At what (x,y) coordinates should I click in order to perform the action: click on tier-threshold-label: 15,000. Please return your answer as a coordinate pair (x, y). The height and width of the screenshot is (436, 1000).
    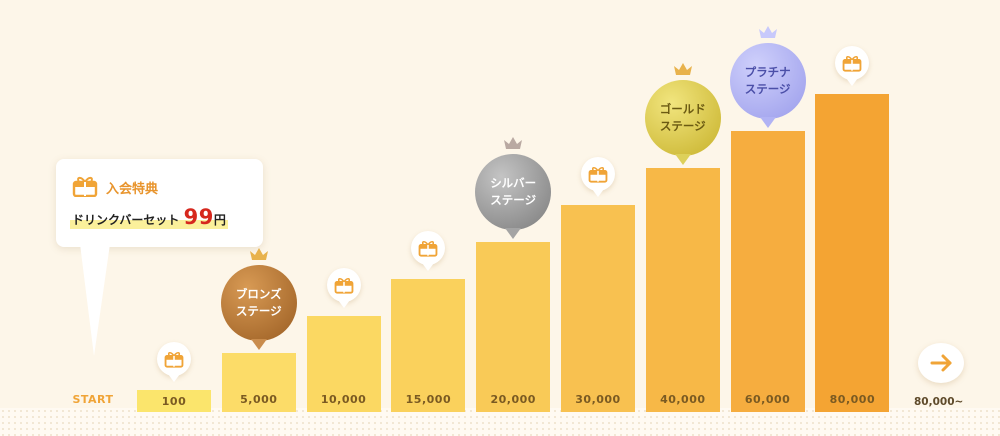
    Looking at the image, I should click on (428, 399).